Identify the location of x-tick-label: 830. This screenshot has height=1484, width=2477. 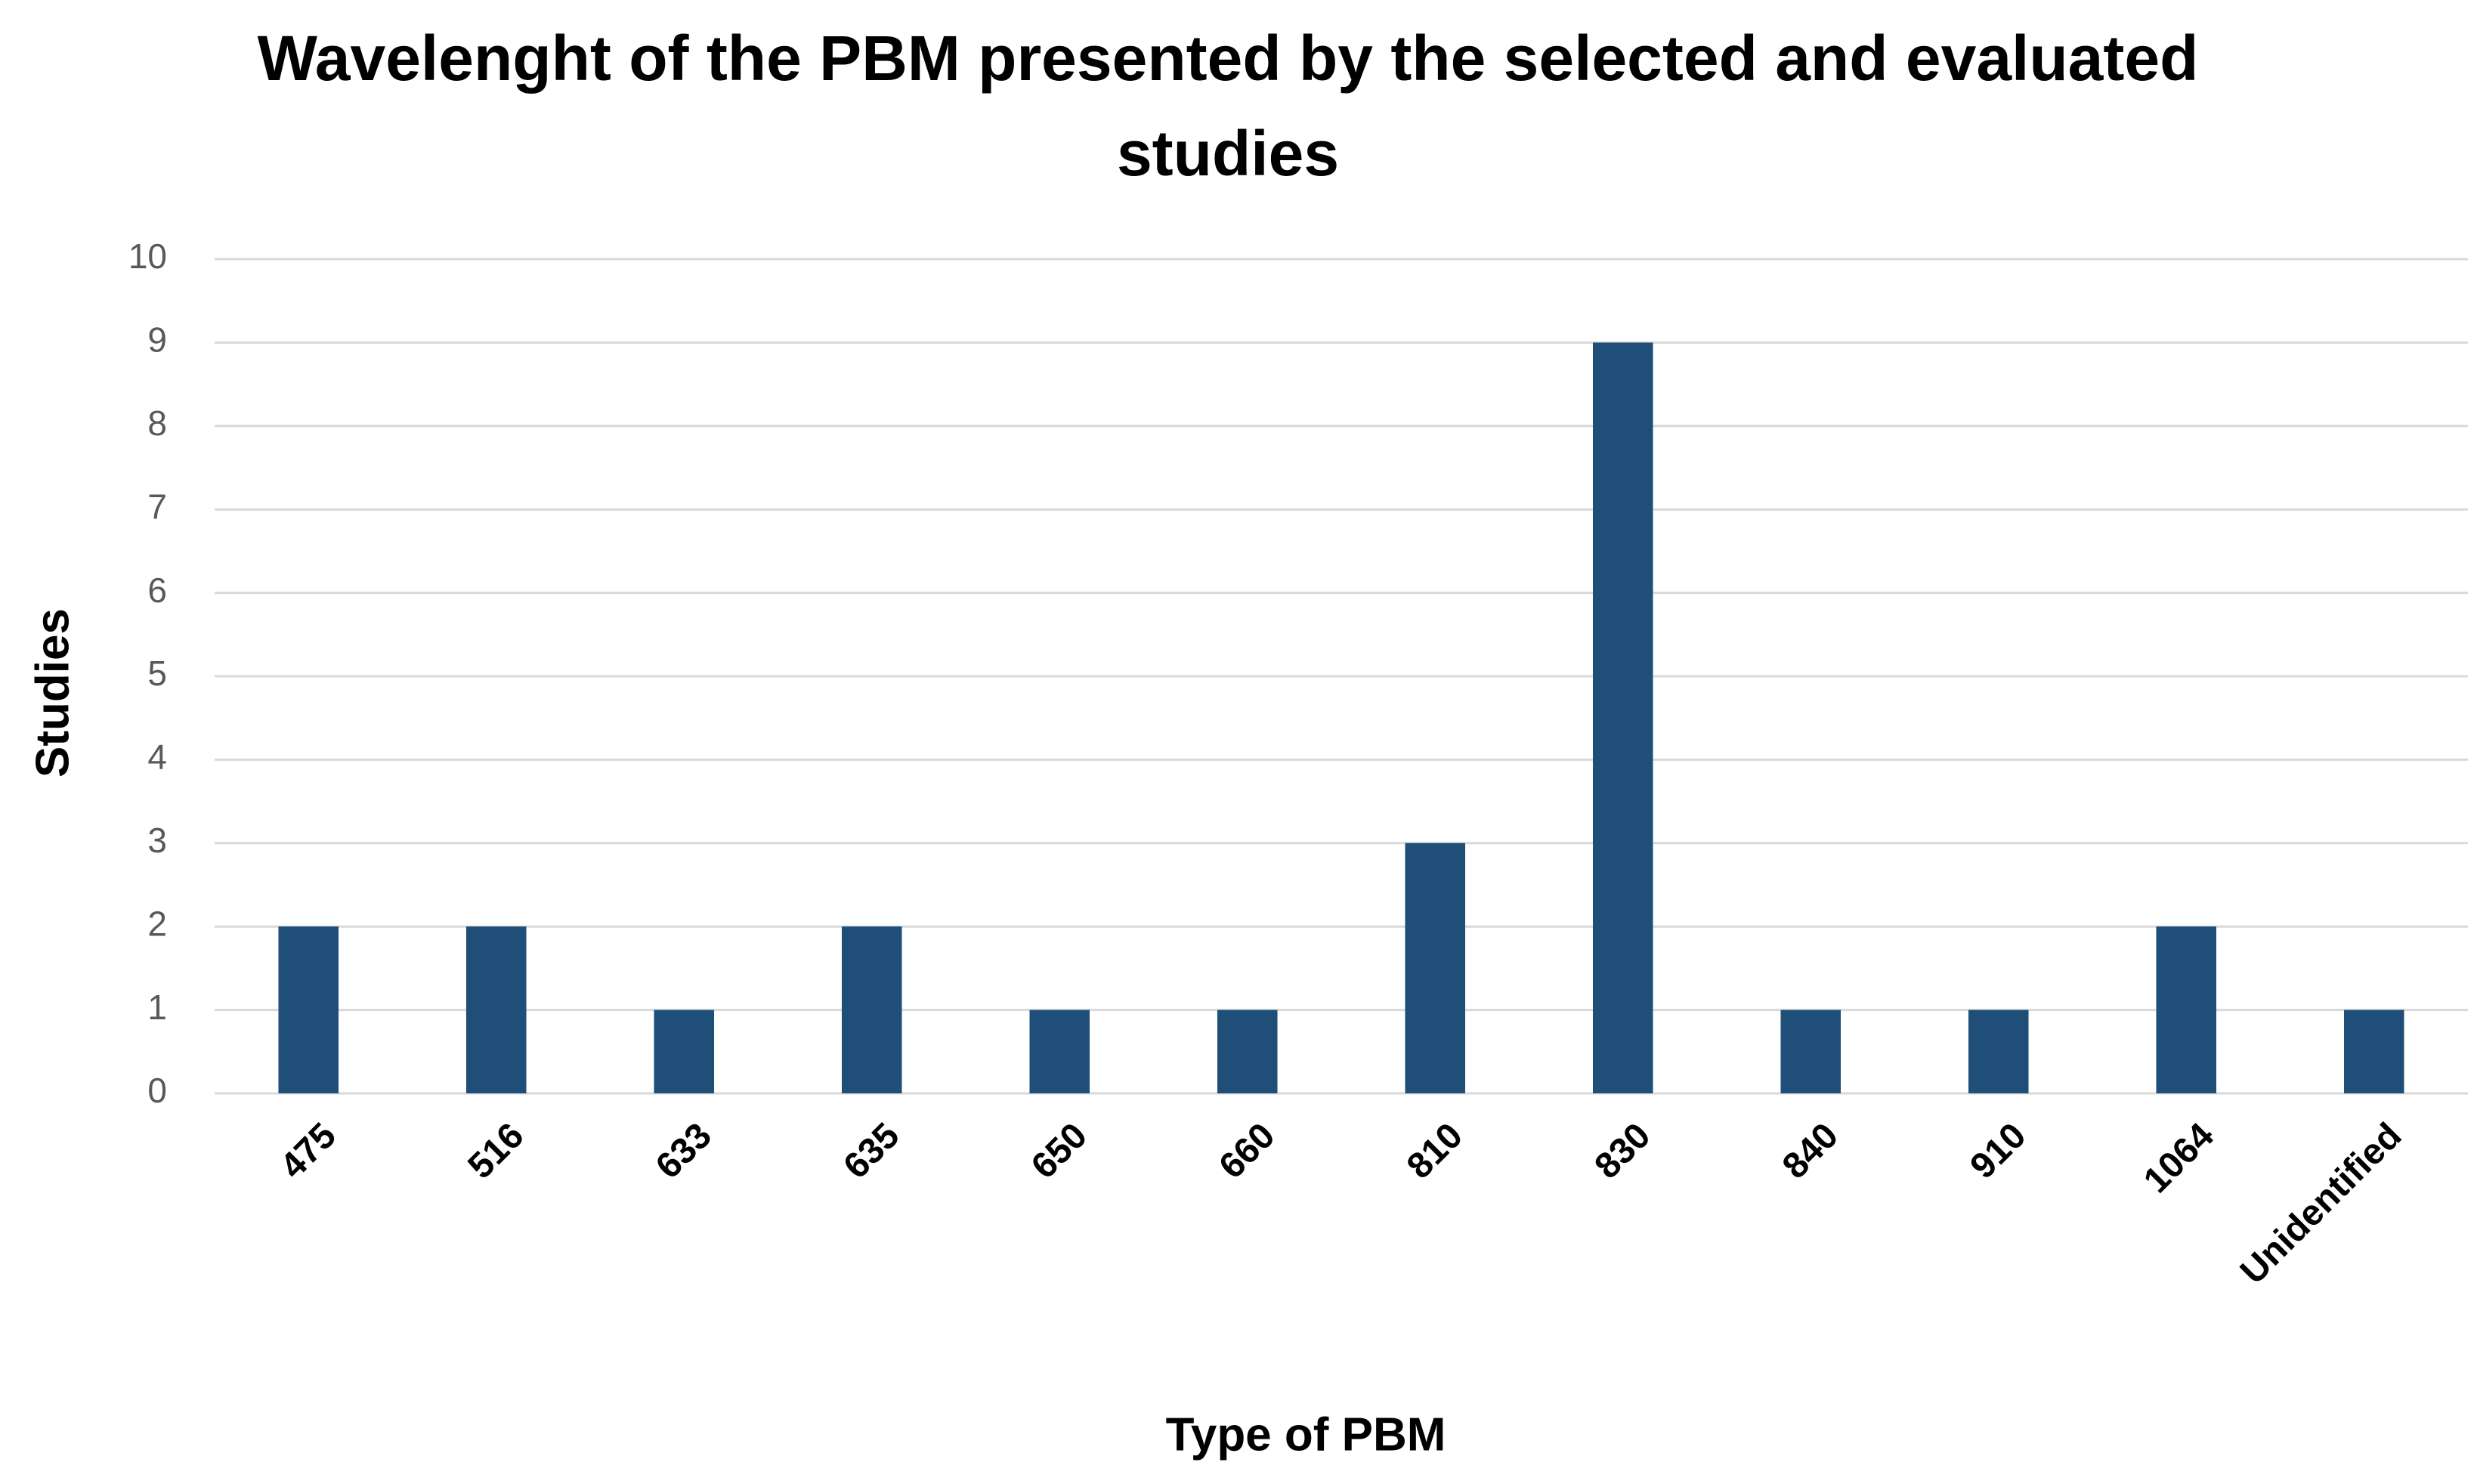
(1622, 1151).